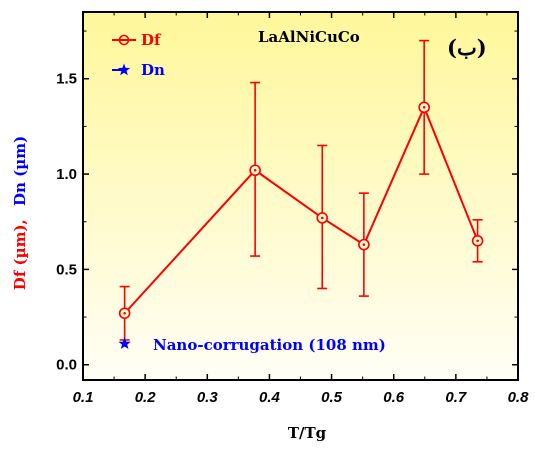 This screenshot has height=451, width=535. Describe the element at coordinates (20, 254) in the screenshot. I see `y-axis-label-df: Df (µm),` at that location.